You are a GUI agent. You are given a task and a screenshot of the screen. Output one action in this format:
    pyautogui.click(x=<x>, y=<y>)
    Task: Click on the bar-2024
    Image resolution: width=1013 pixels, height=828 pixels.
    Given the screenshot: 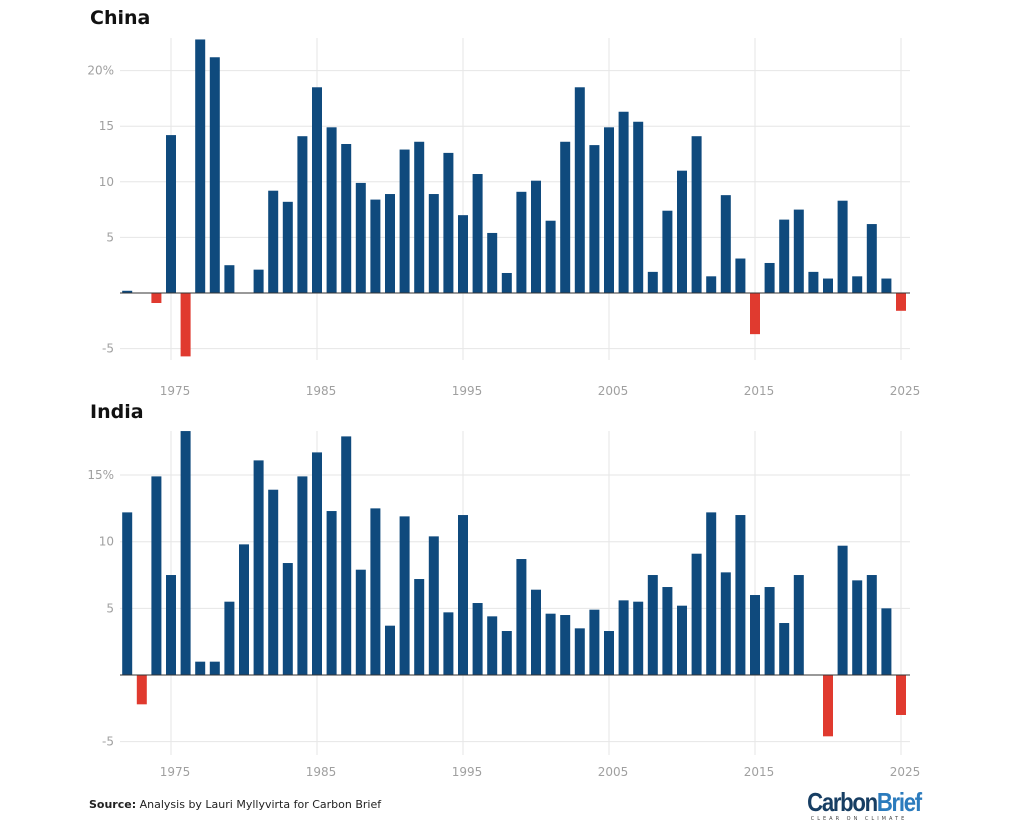 What is the action you would take?
    pyautogui.click(x=886, y=641)
    